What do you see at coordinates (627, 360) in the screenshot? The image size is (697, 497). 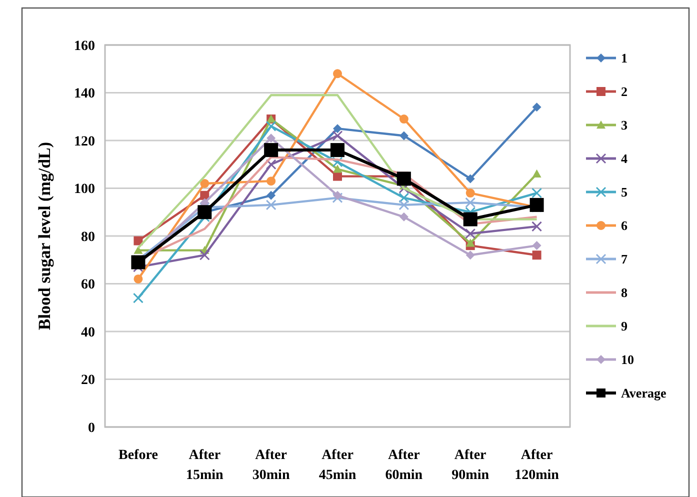 I see `legend-label: 10` at bounding box center [627, 360].